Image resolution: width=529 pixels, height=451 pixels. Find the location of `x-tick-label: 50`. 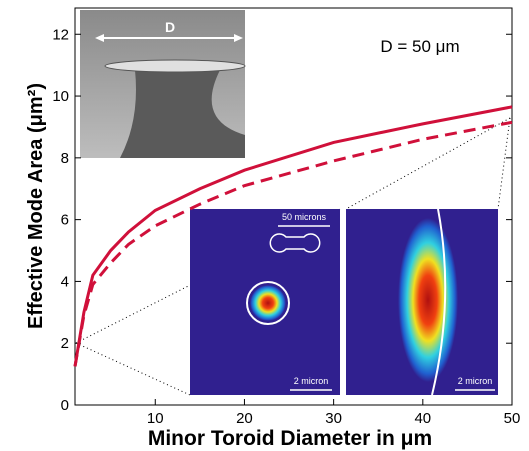

x-tick-label: 50 is located at coordinates (512, 418).